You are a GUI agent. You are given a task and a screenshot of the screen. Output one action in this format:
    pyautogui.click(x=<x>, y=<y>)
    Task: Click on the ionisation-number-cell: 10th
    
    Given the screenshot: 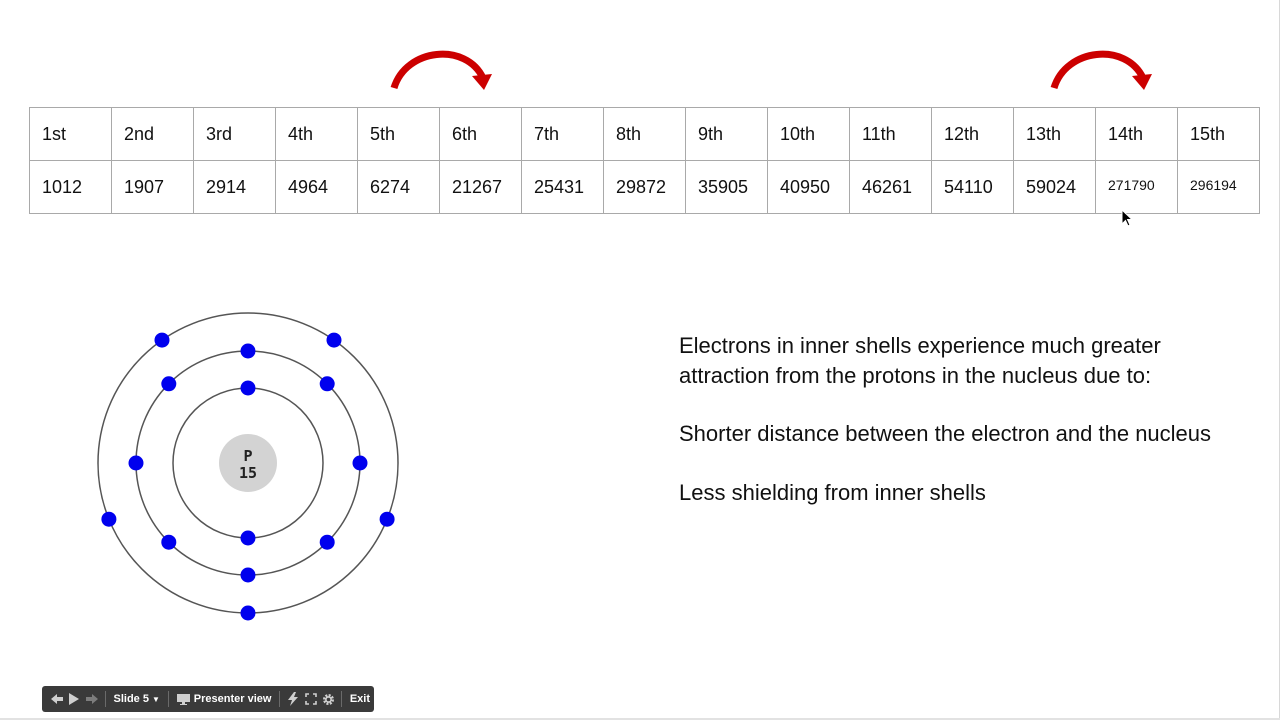 What is the action you would take?
    pyautogui.click(x=808, y=134)
    